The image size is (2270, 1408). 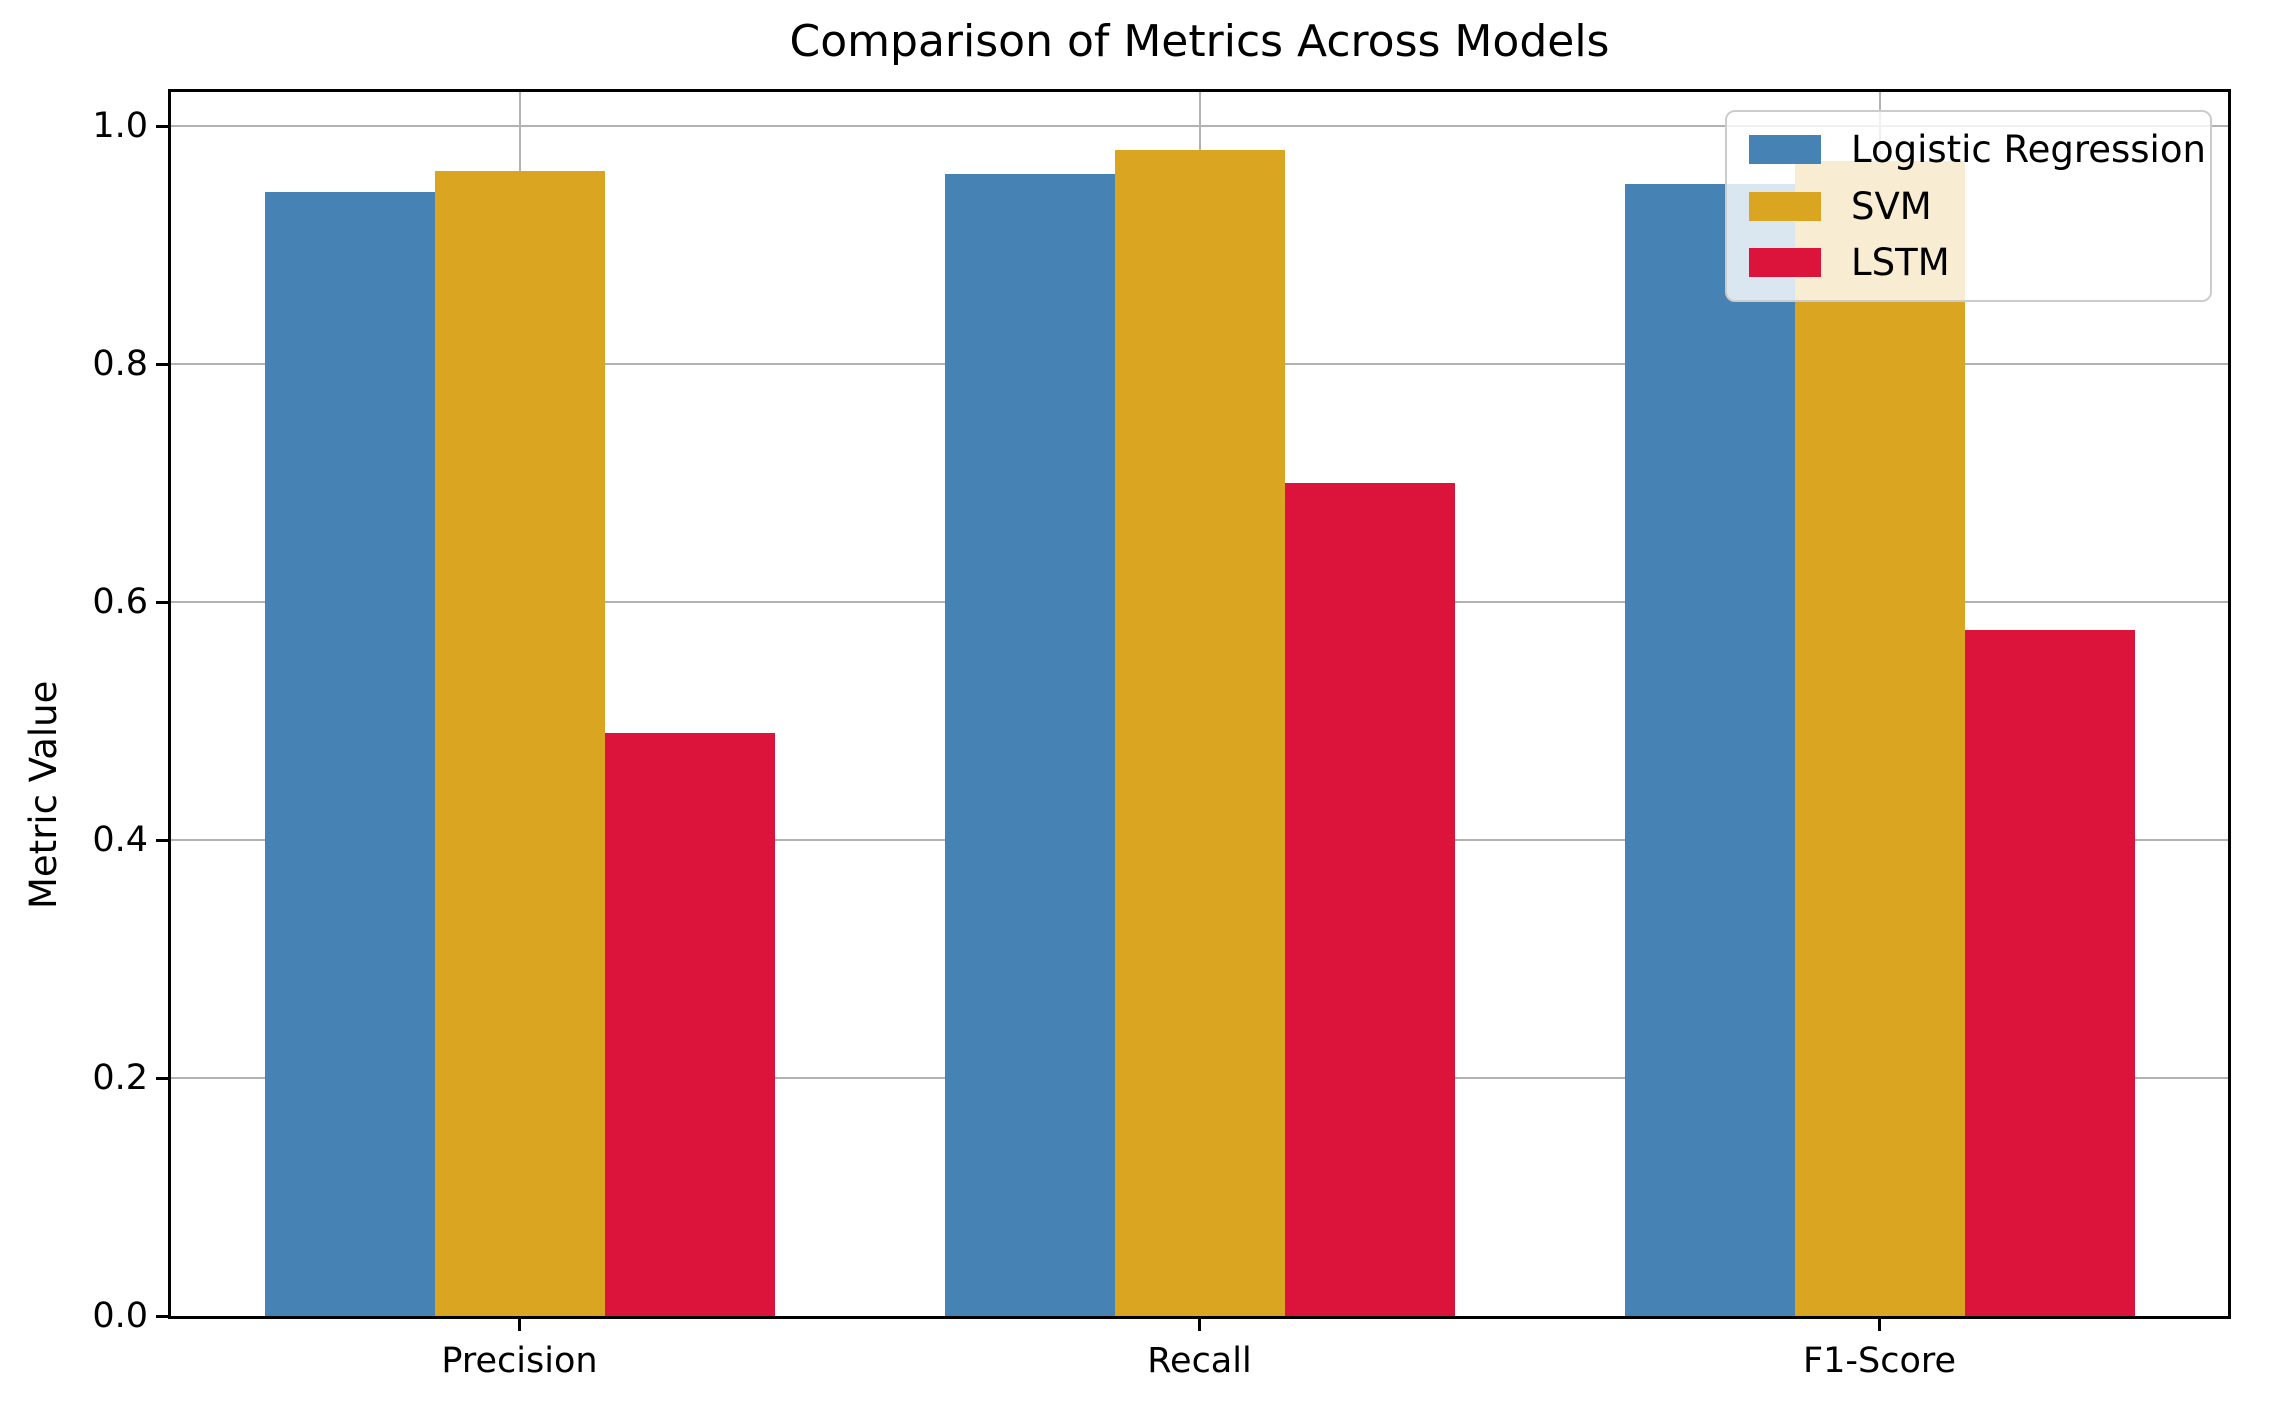 I want to click on x-tick-label: F1-Score, so click(x=1879, y=1361).